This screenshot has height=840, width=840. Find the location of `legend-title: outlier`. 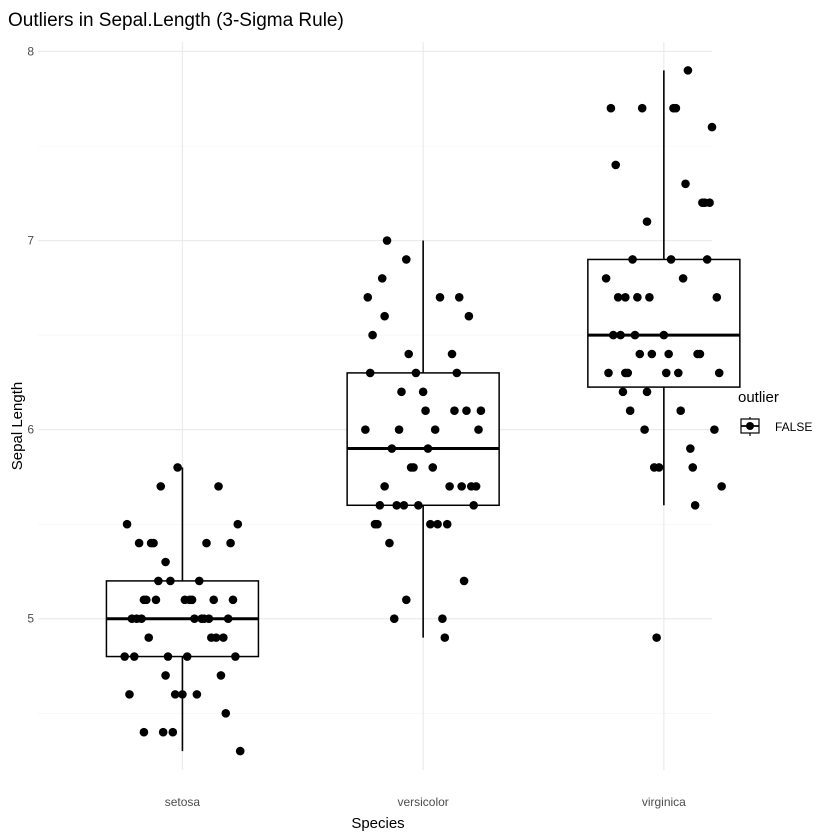

legend-title: outlier is located at coordinates (758, 397).